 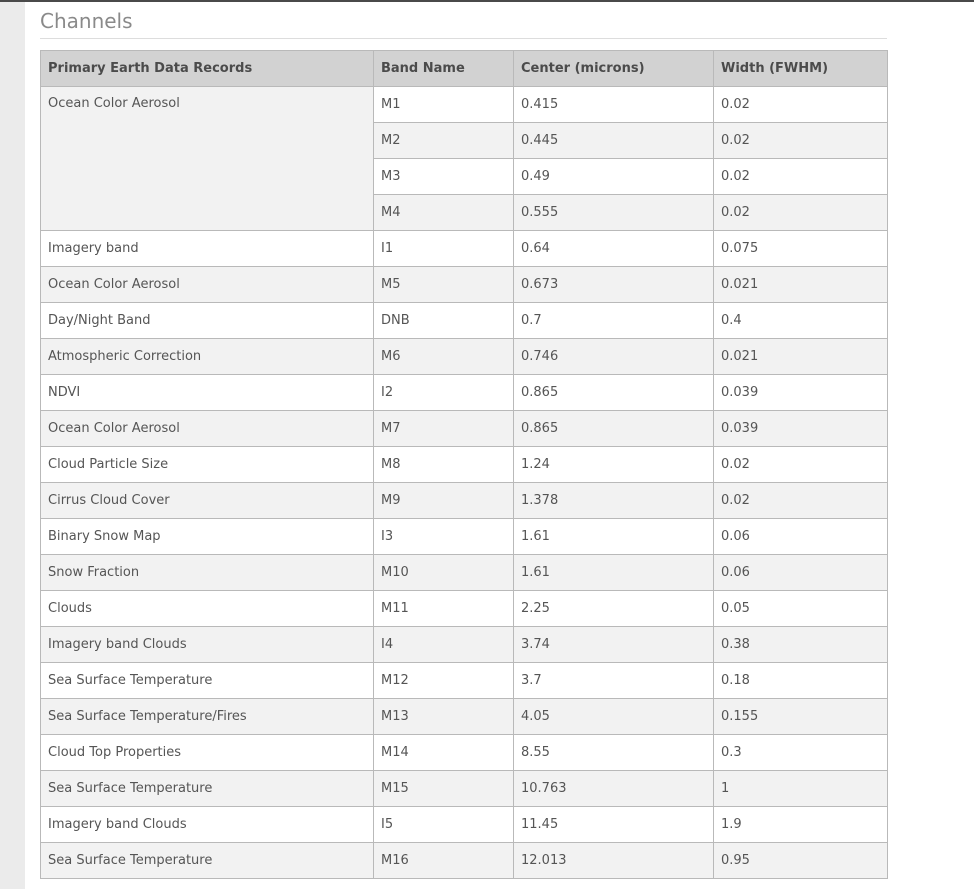 I want to click on cell-width: 1, so click(x=800, y=788).